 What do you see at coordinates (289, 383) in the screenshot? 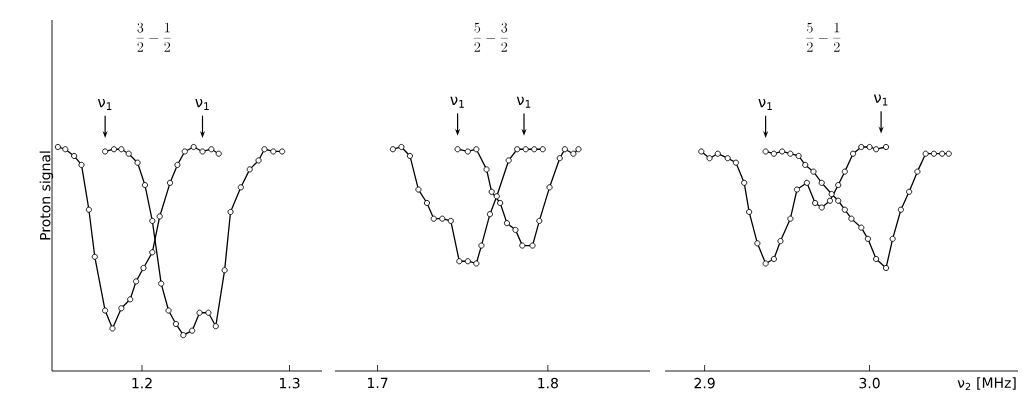
I see `x-tick-label: 1.3` at bounding box center [289, 383].